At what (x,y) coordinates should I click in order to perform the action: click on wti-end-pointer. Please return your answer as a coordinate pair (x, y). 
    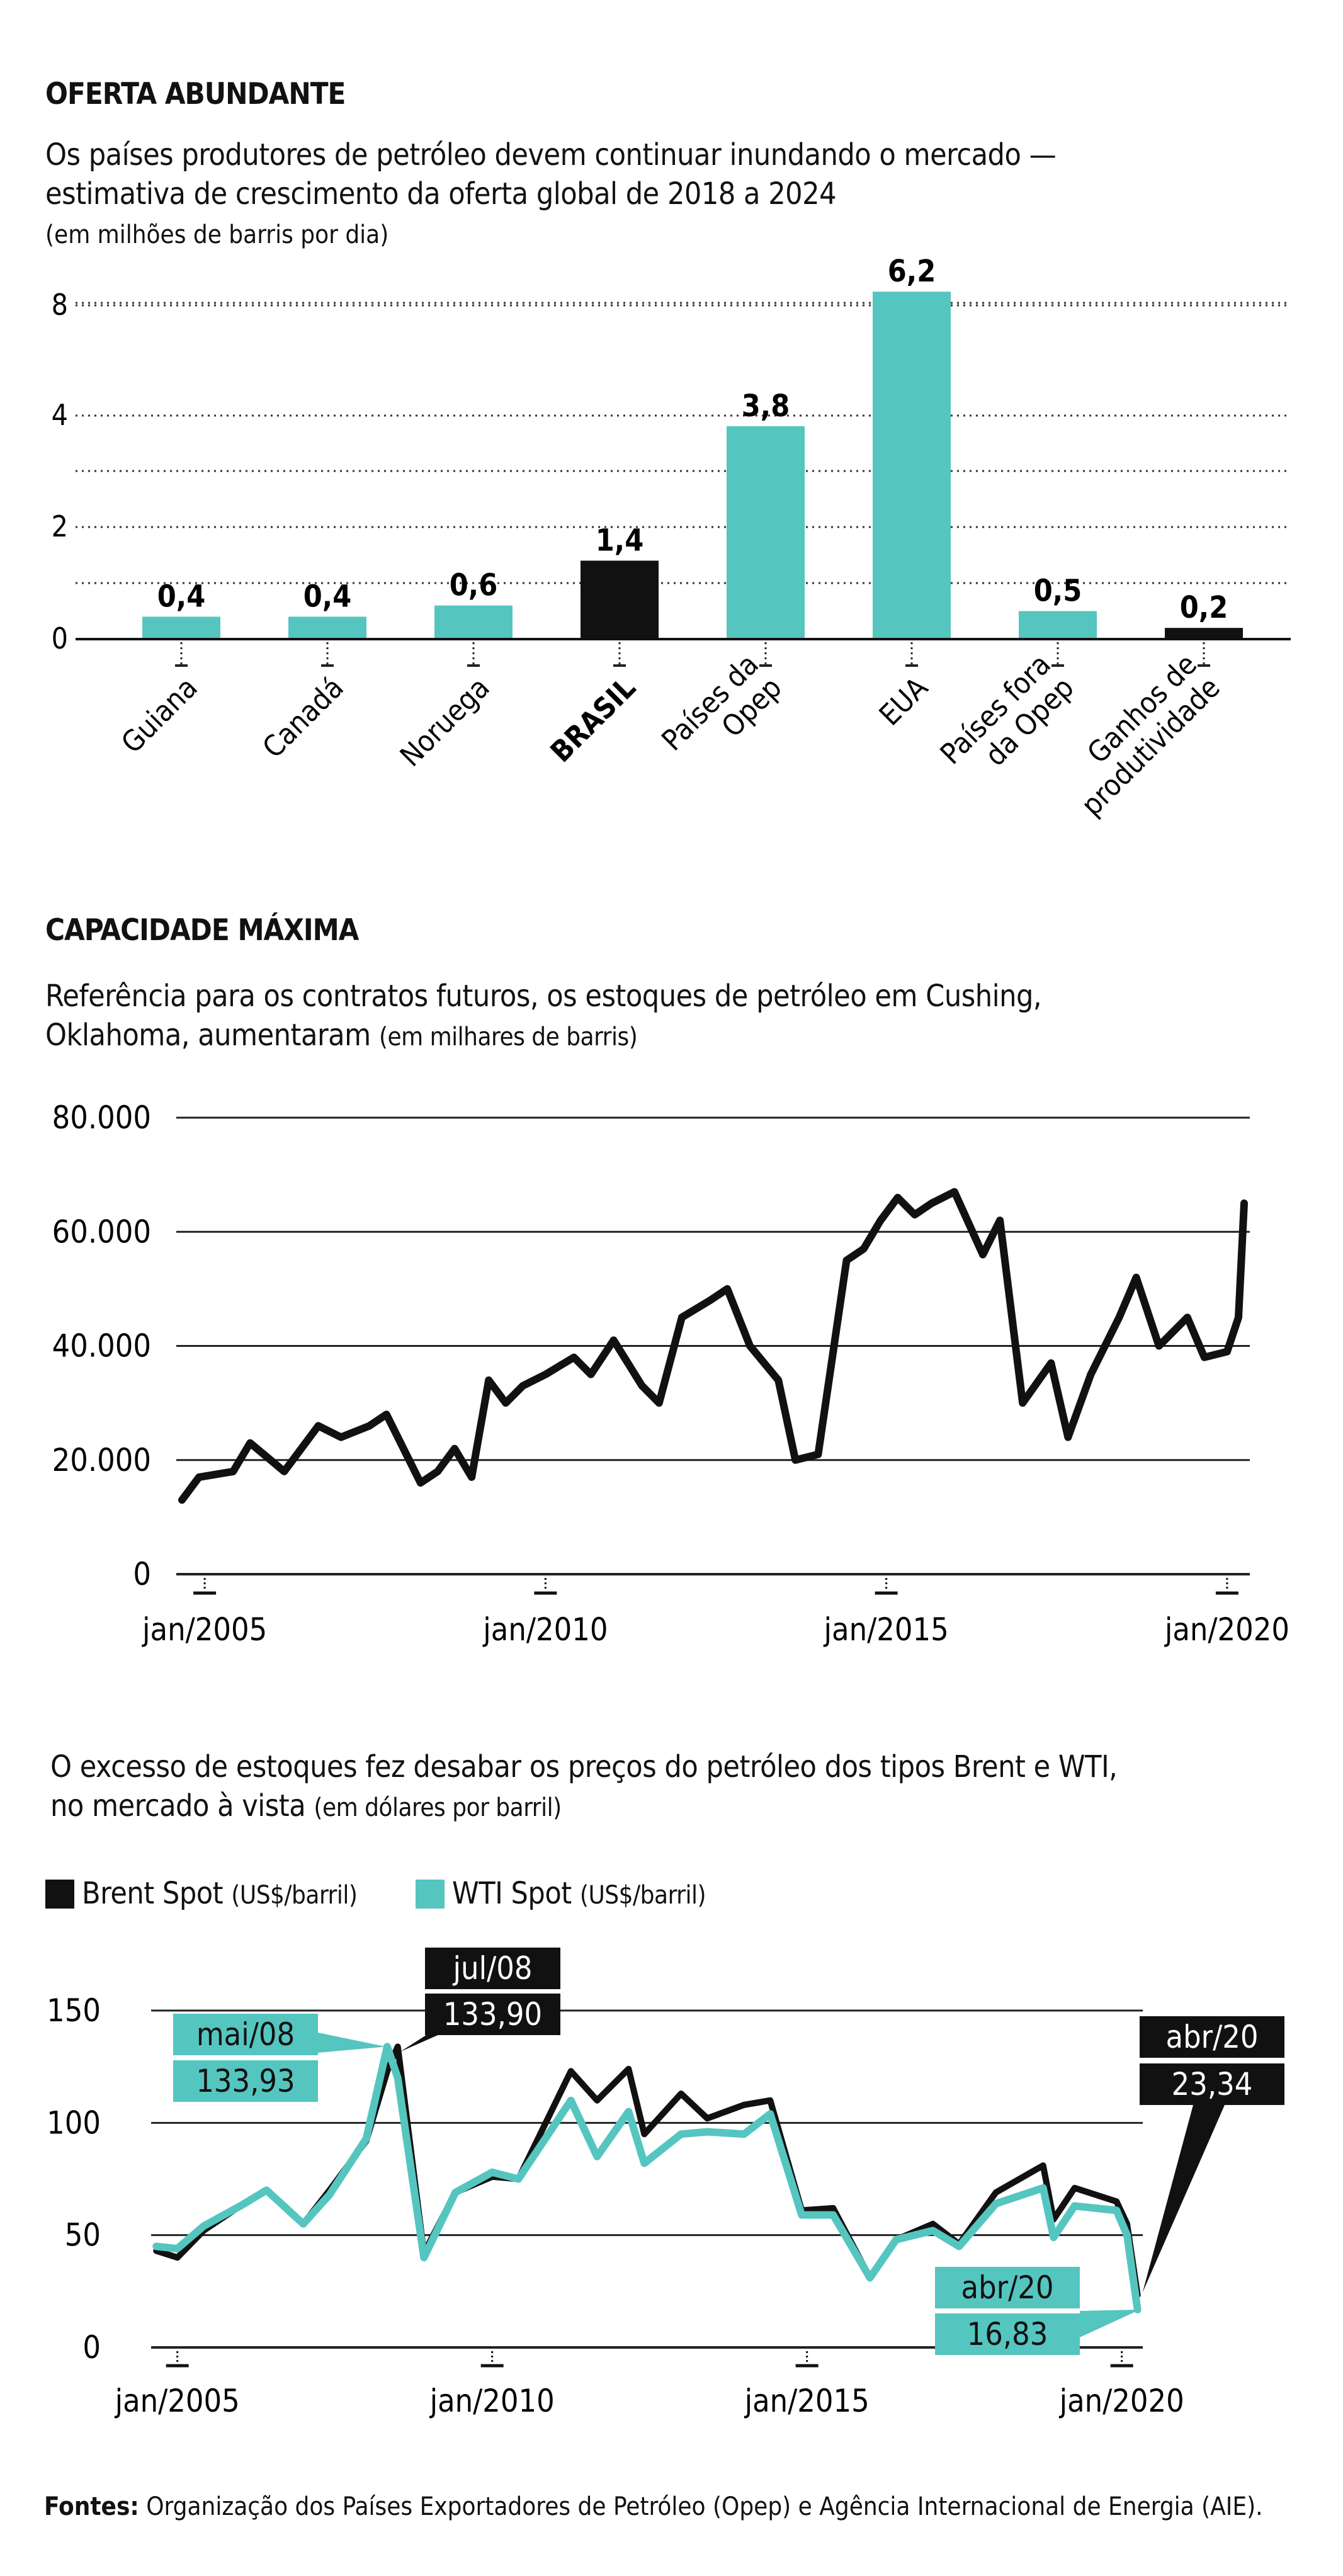
    Looking at the image, I should click on (1110, 2323).